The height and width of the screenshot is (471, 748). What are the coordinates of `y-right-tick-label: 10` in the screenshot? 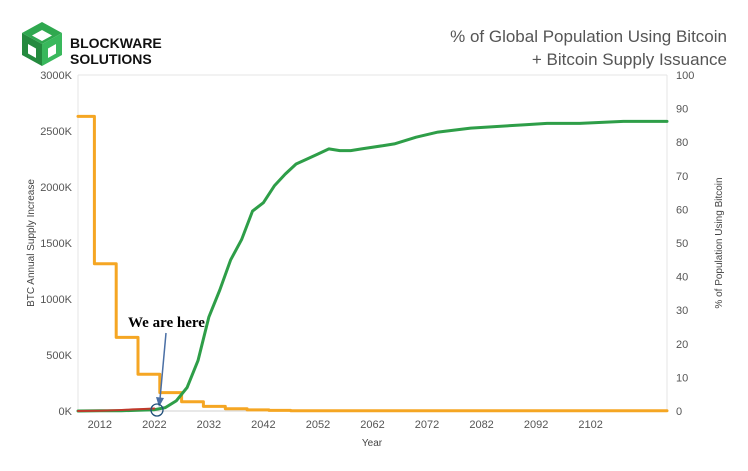 It's located at (682, 378).